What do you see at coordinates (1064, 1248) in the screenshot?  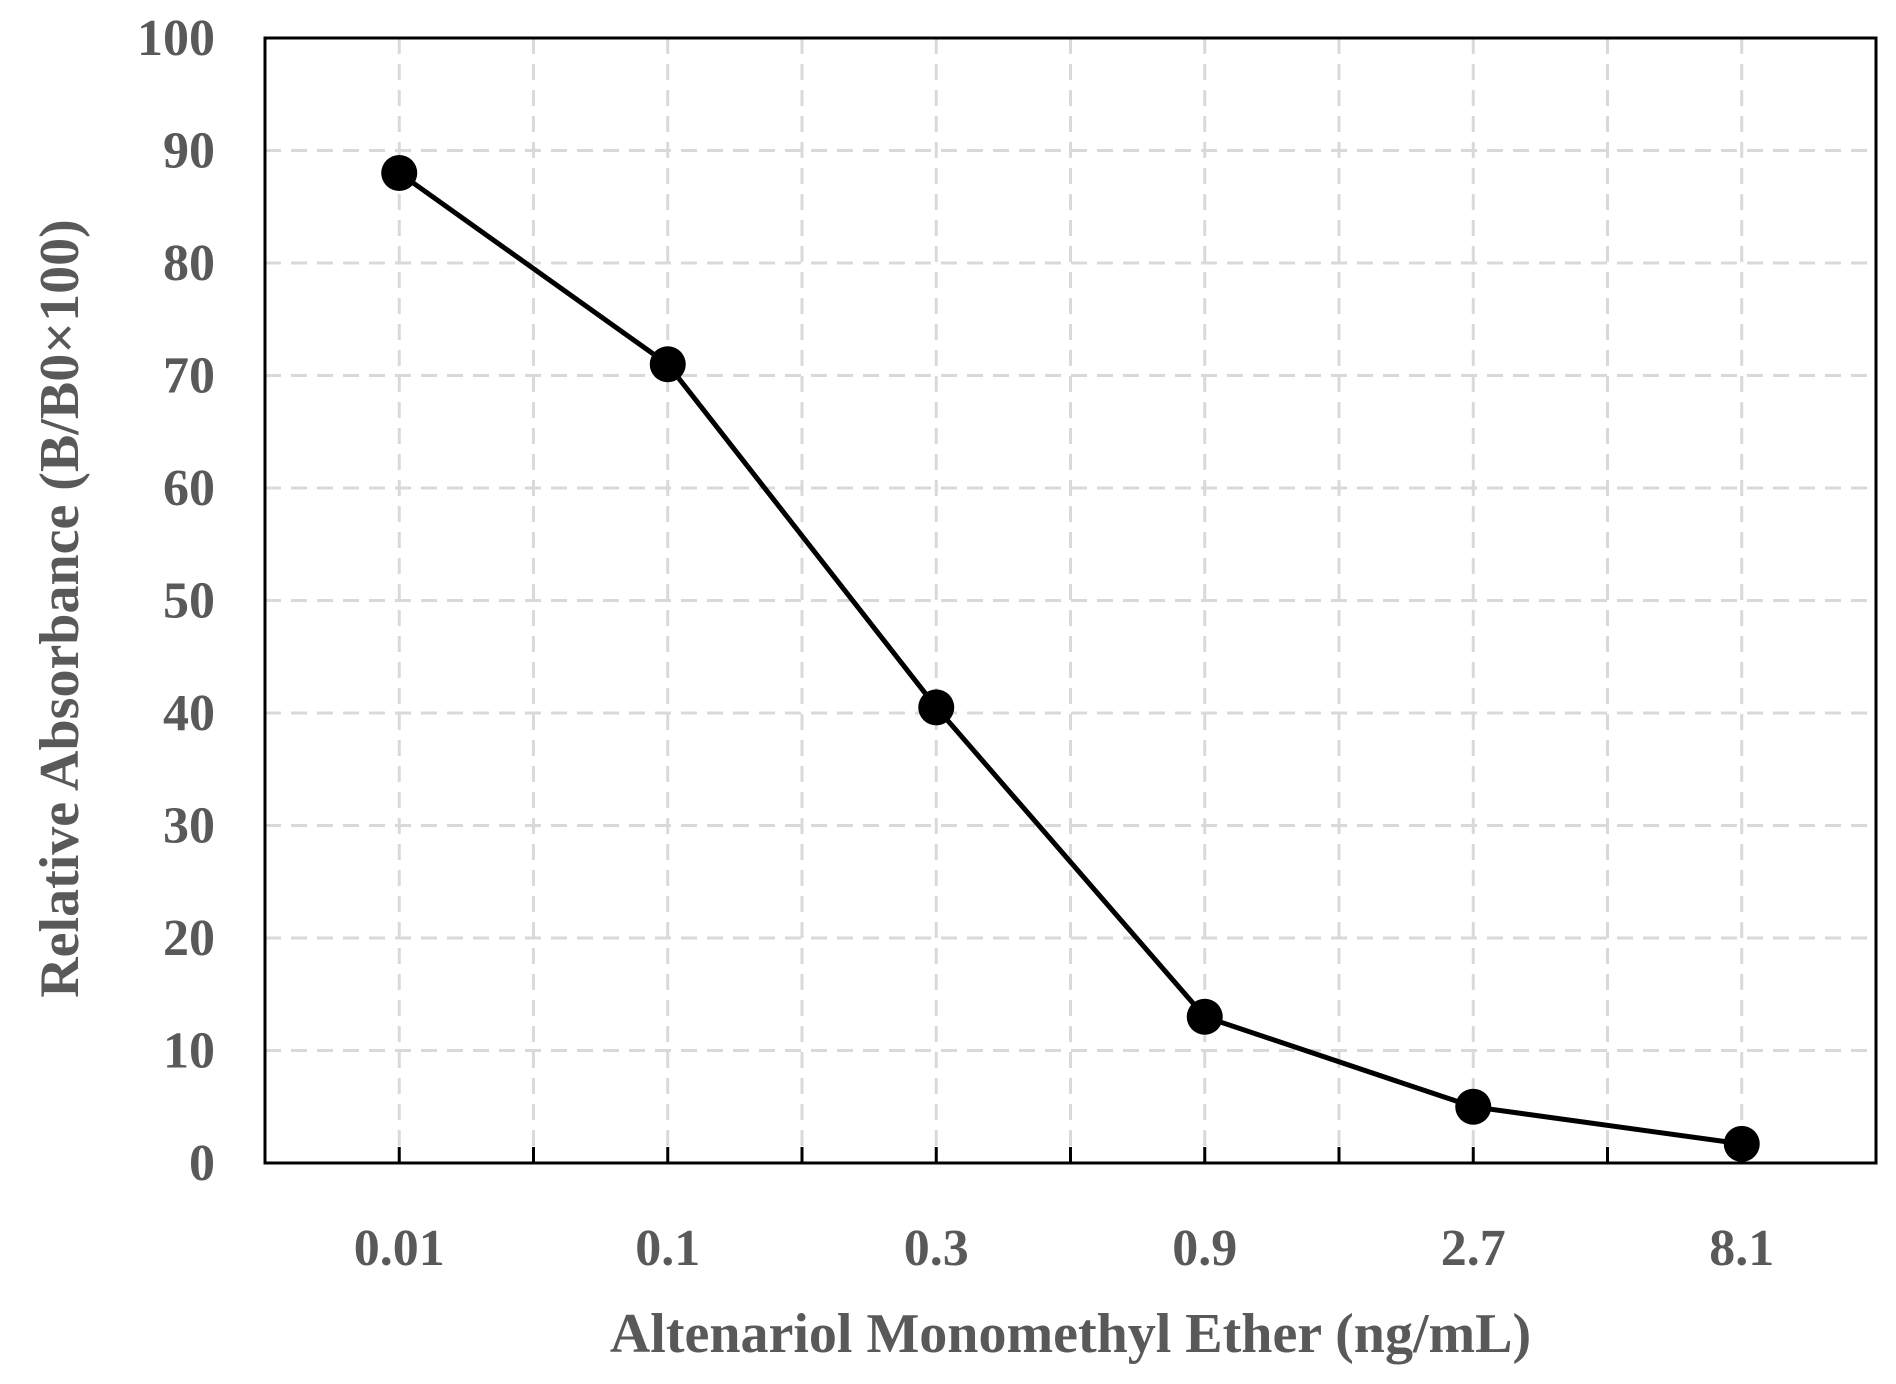 I see `x-axis-labels: 0.01 0.1 0.3 0.9 2.7 8.1` at bounding box center [1064, 1248].